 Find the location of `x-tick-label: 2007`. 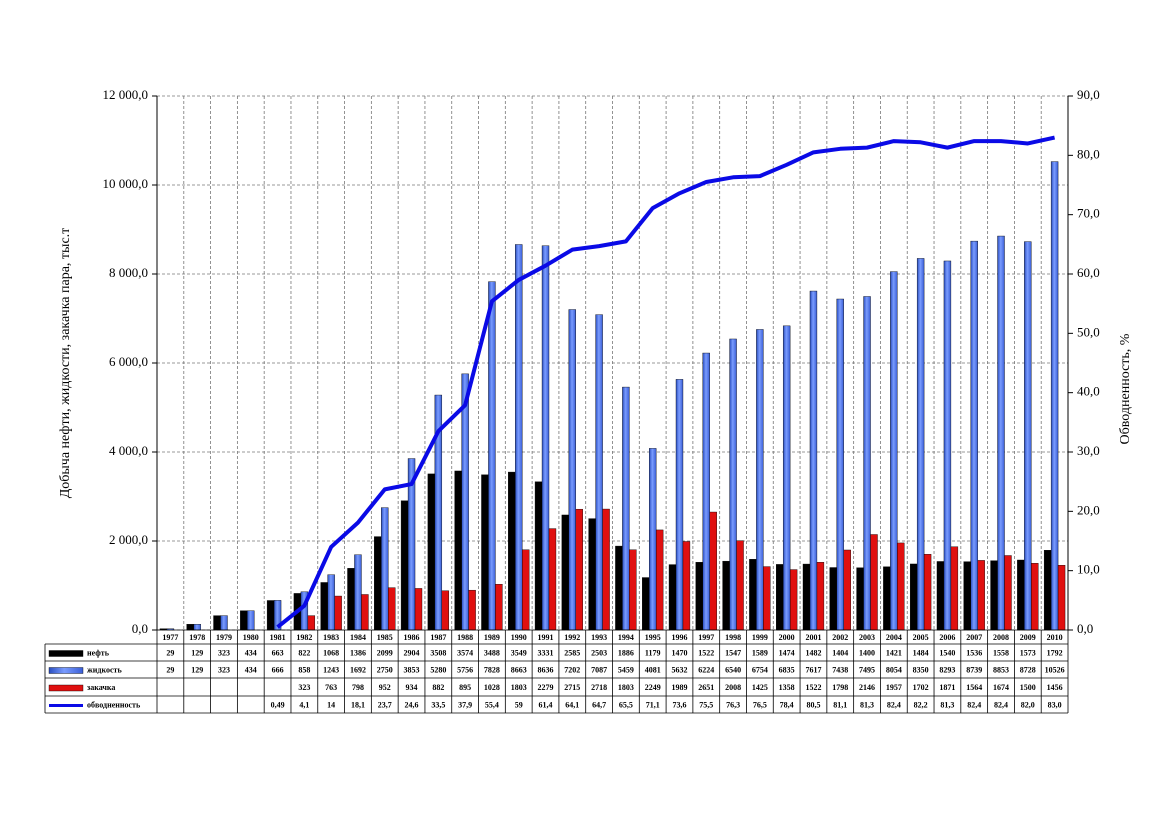

x-tick-label: 2007 is located at coordinates (974, 637).